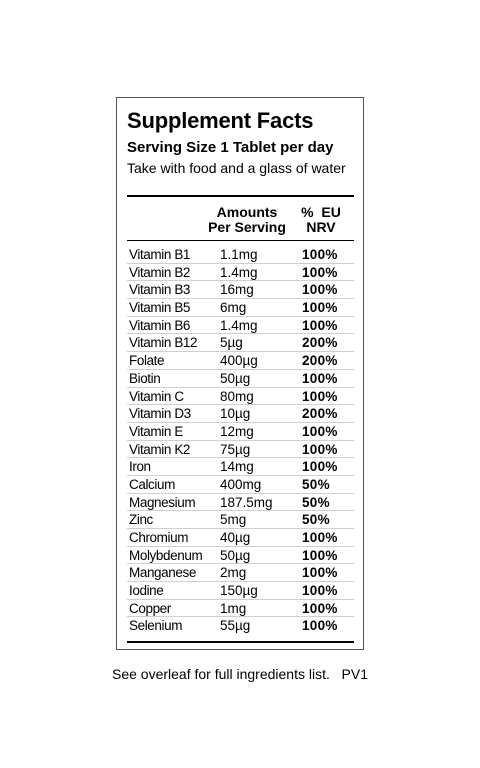  Describe the element at coordinates (220, 120) in the screenshot. I see `label-title: Supplement Facts` at that location.